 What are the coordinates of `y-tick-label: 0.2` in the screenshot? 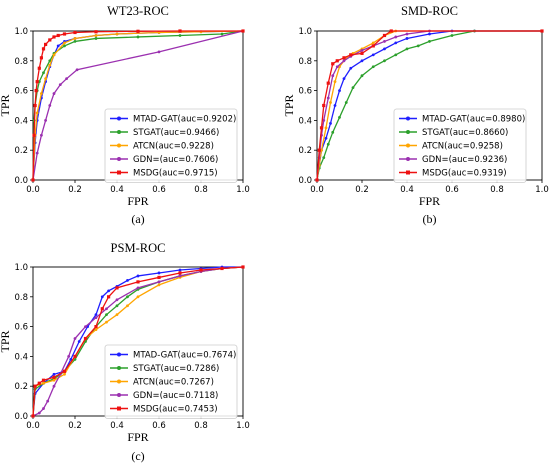 It's located at (21, 151).